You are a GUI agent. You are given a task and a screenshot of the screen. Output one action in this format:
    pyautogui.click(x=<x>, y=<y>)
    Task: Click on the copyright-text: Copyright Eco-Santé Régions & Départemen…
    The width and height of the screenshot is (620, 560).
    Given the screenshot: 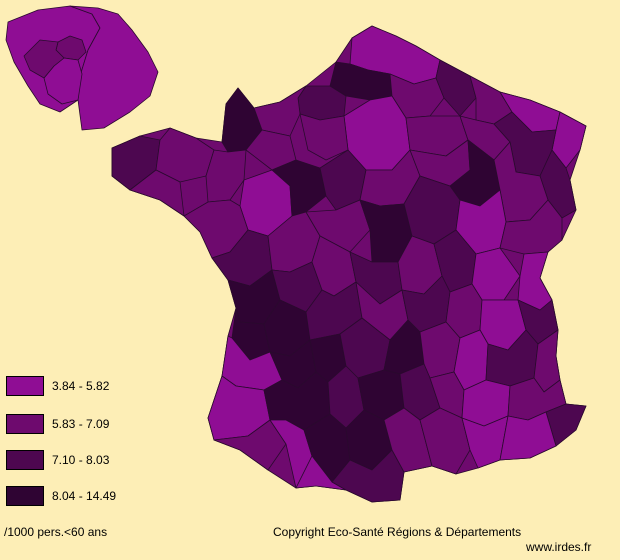 What is the action you would take?
    pyautogui.click(x=397, y=532)
    